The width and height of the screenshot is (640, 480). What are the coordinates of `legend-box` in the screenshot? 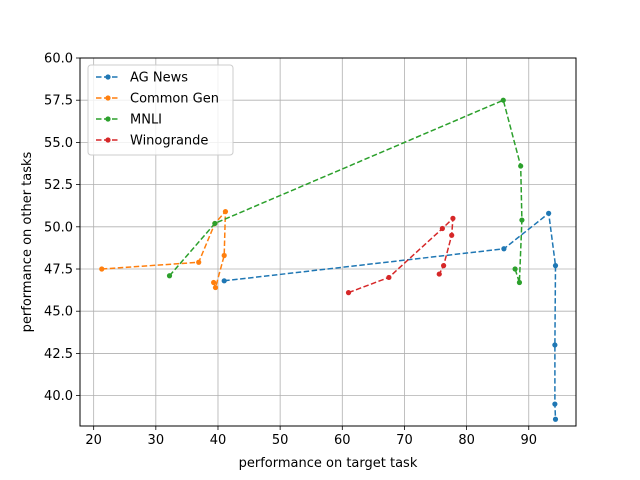 It's located at (160, 110).